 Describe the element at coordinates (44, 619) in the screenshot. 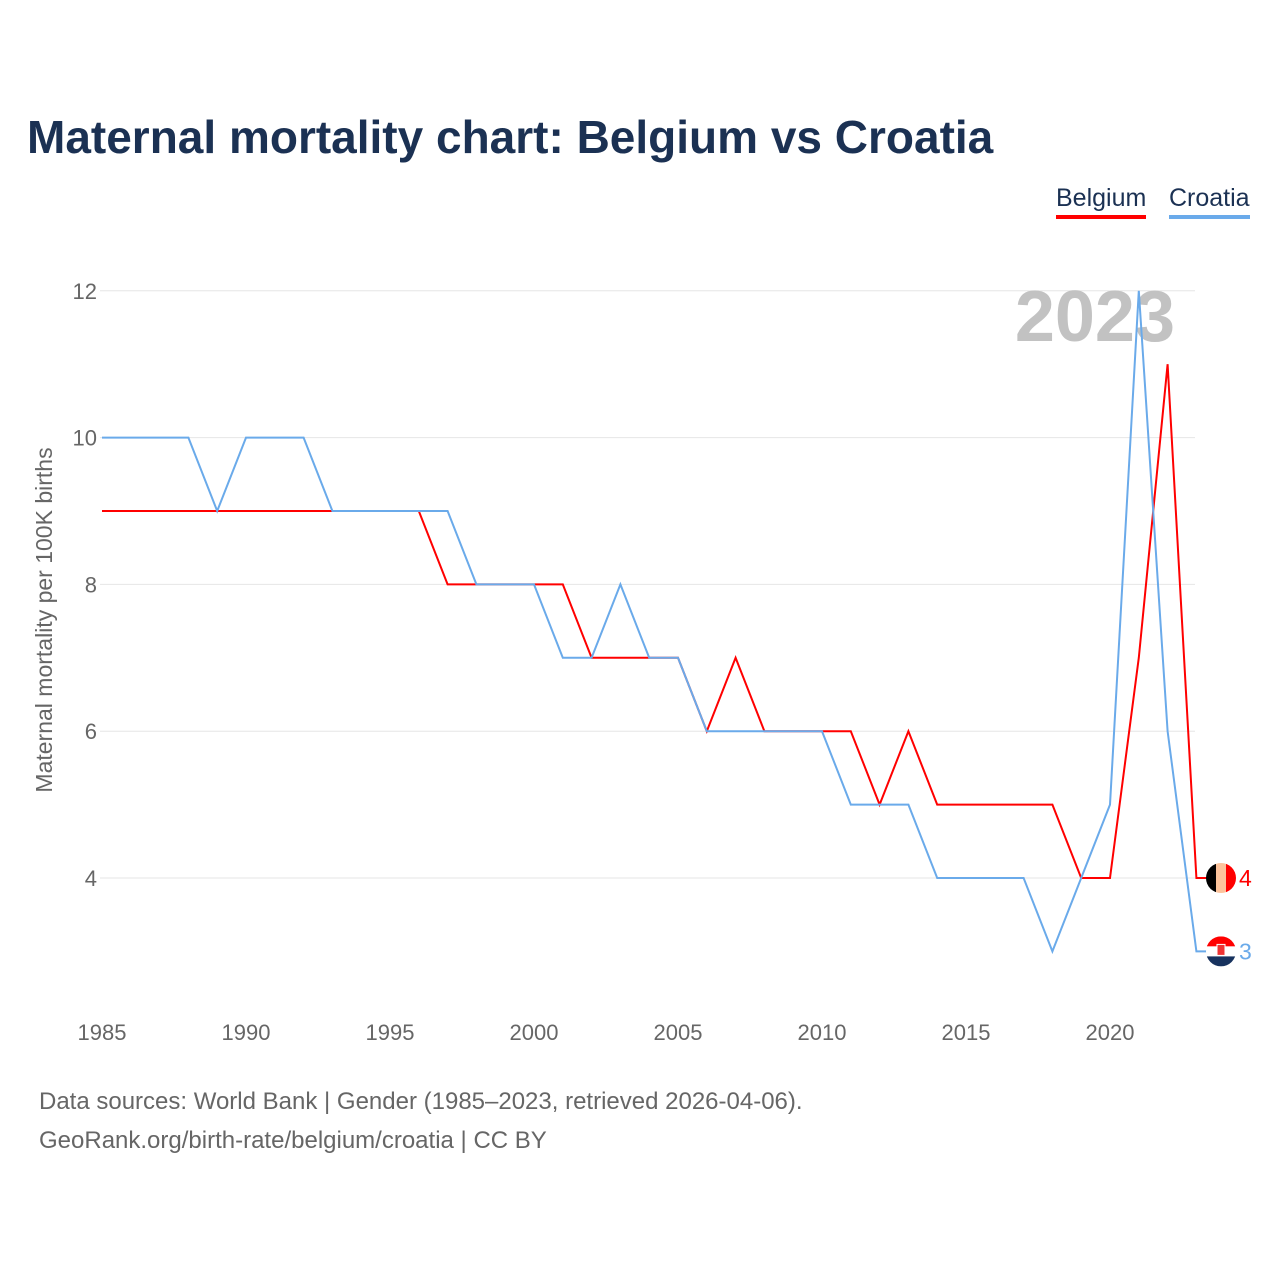

I see `y-axis-label: Maternal mortality per 100K births` at that location.